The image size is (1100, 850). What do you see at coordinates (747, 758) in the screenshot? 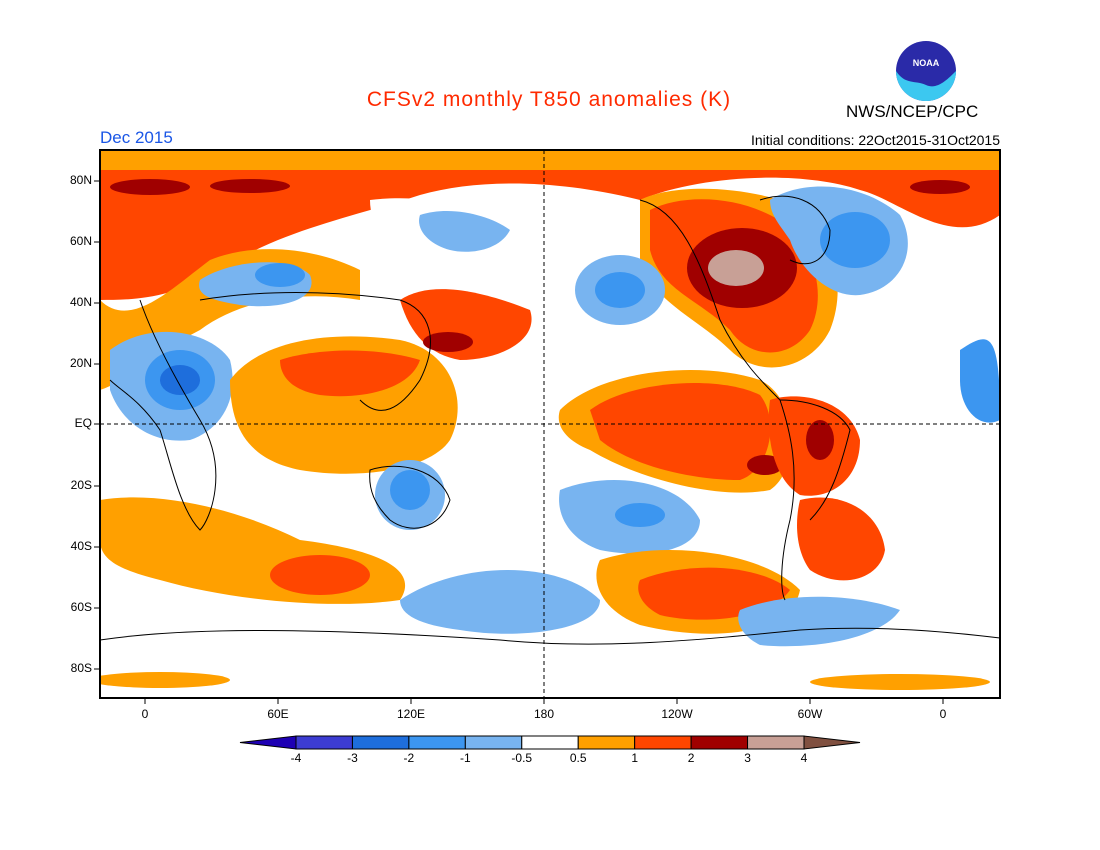
I see `colorbar-tick-label: 3` at bounding box center [747, 758].